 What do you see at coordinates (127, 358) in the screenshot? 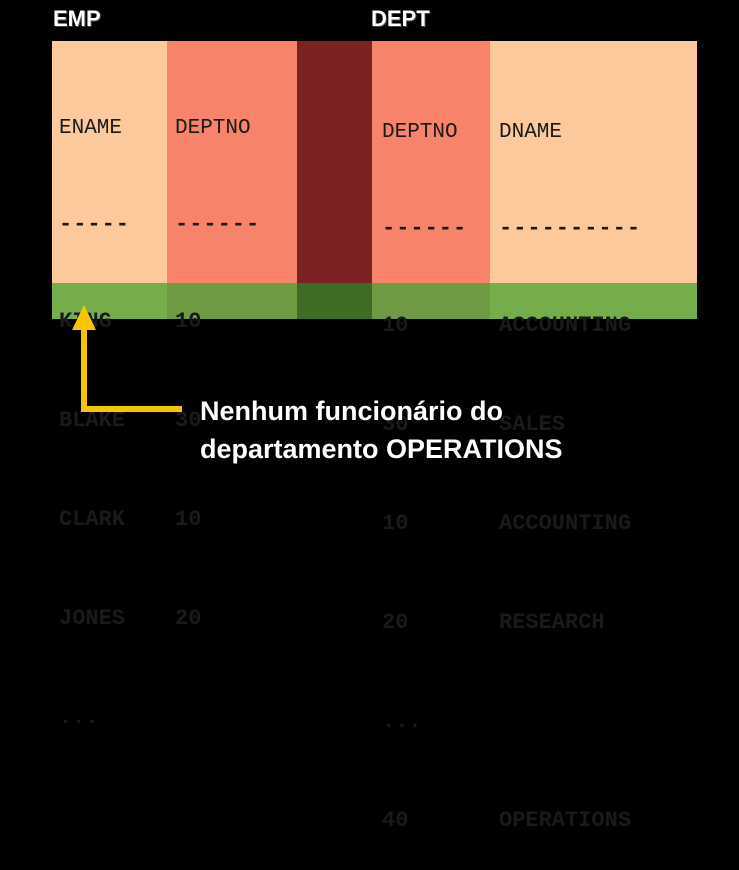
I see `yellow-arrow-icon` at bounding box center [127, 358].